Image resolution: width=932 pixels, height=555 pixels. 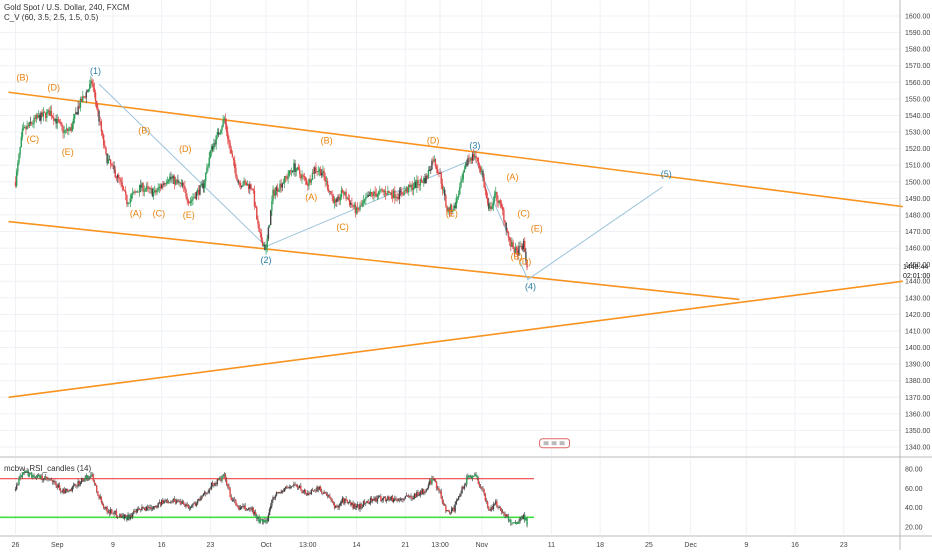 What do you see at coordinates (917, 116) in the screenshot?
I see `price-tick-label: 1540.00` at bounding box center [917, 116].